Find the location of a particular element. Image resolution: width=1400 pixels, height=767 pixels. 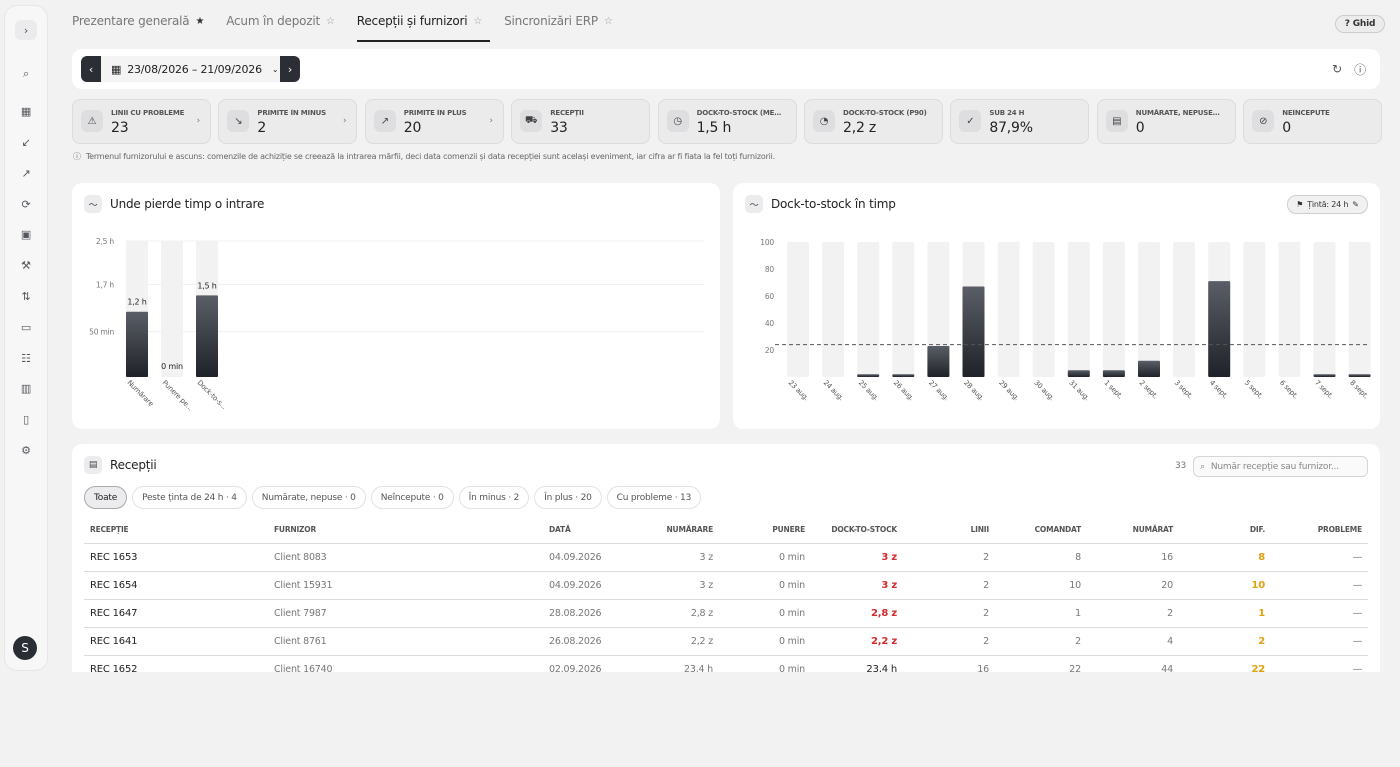

table-cell: 0 min is located at coordinates (765, 557).